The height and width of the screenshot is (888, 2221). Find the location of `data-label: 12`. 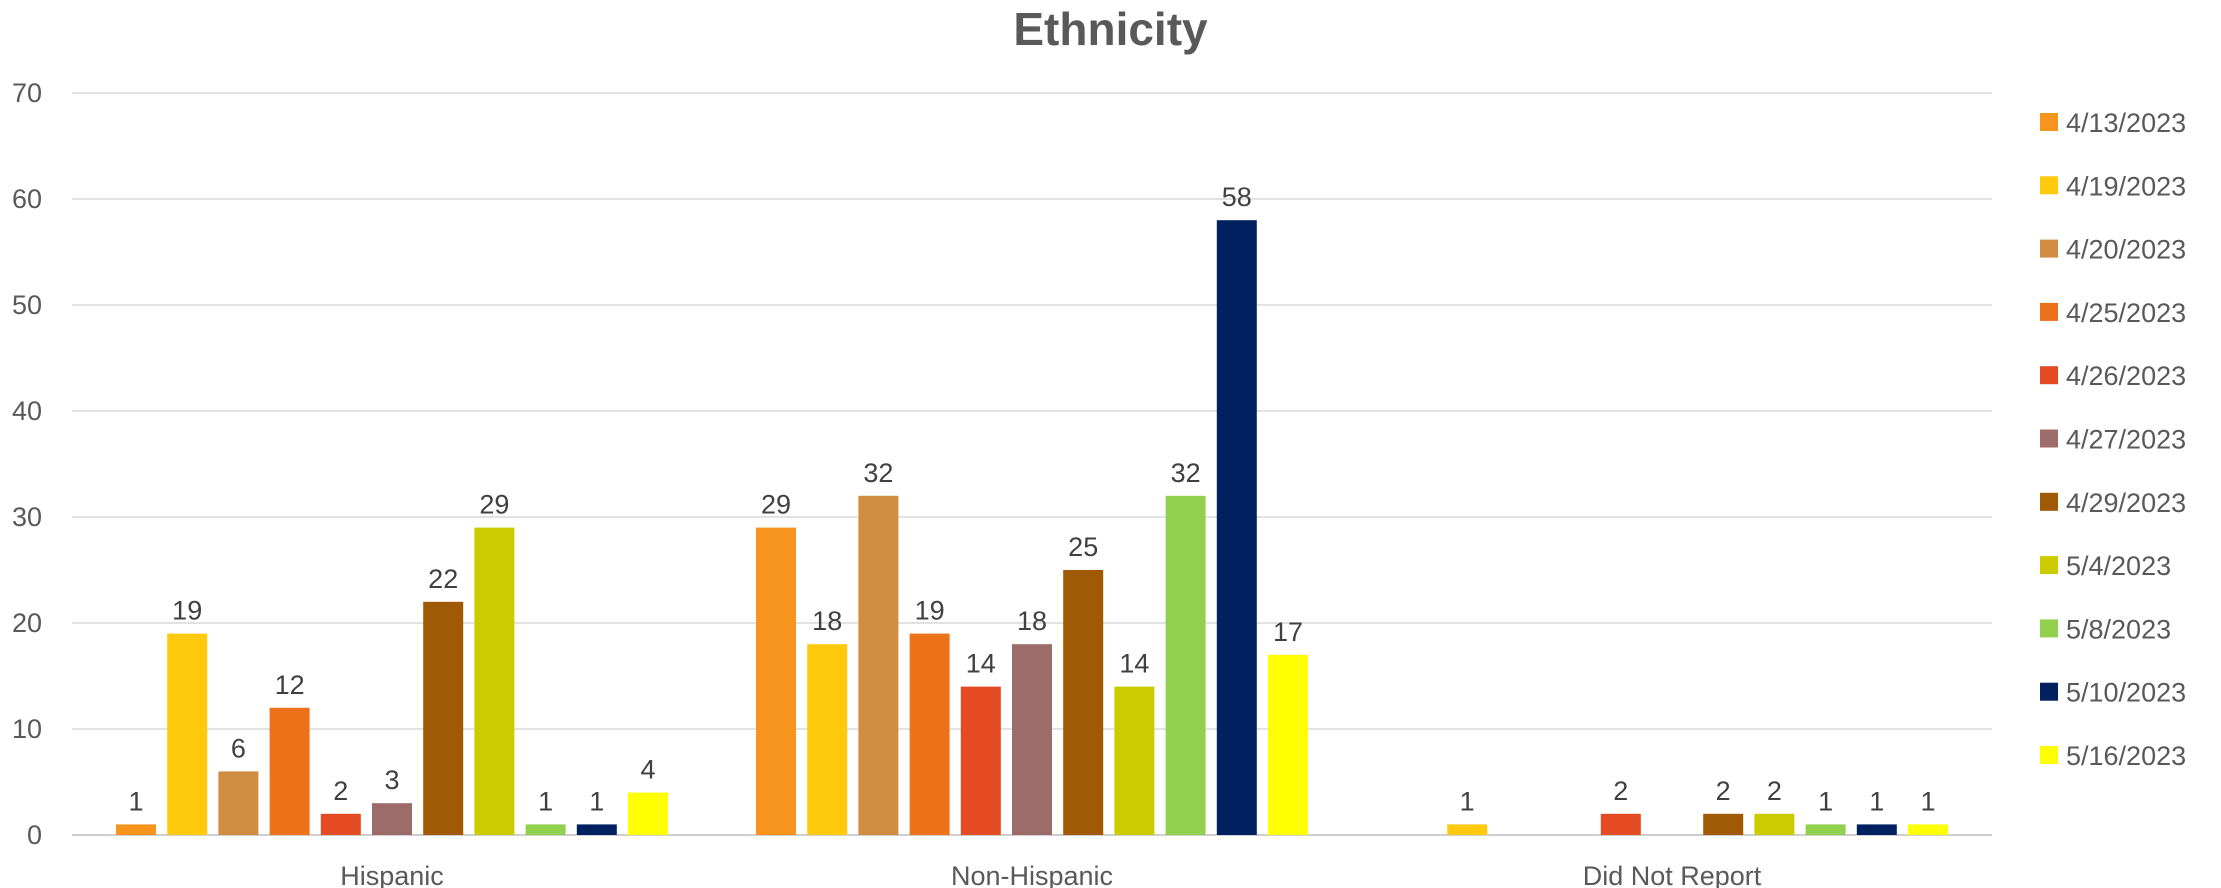

data-label: 12 is located at coordinates (290, 685).